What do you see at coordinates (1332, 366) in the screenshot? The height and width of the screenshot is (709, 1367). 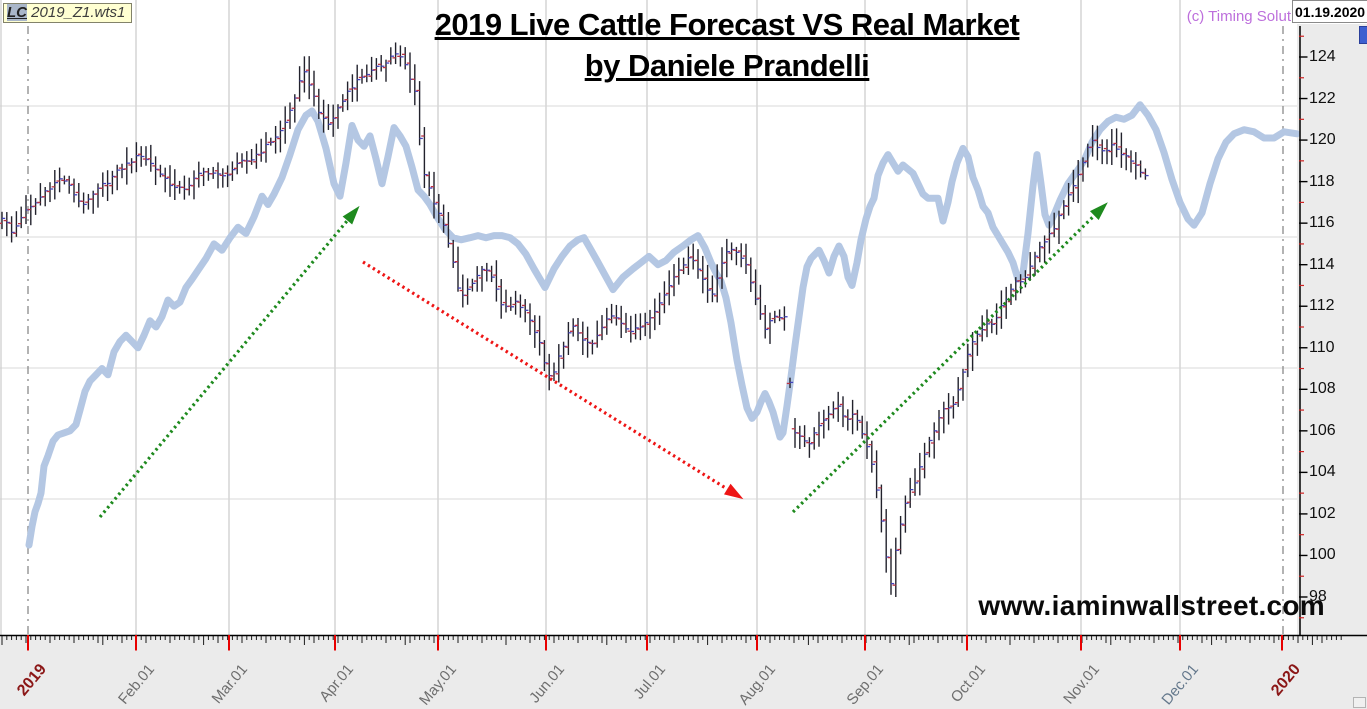 I see `price-axis-panel` at bounding box center [1332, 366].